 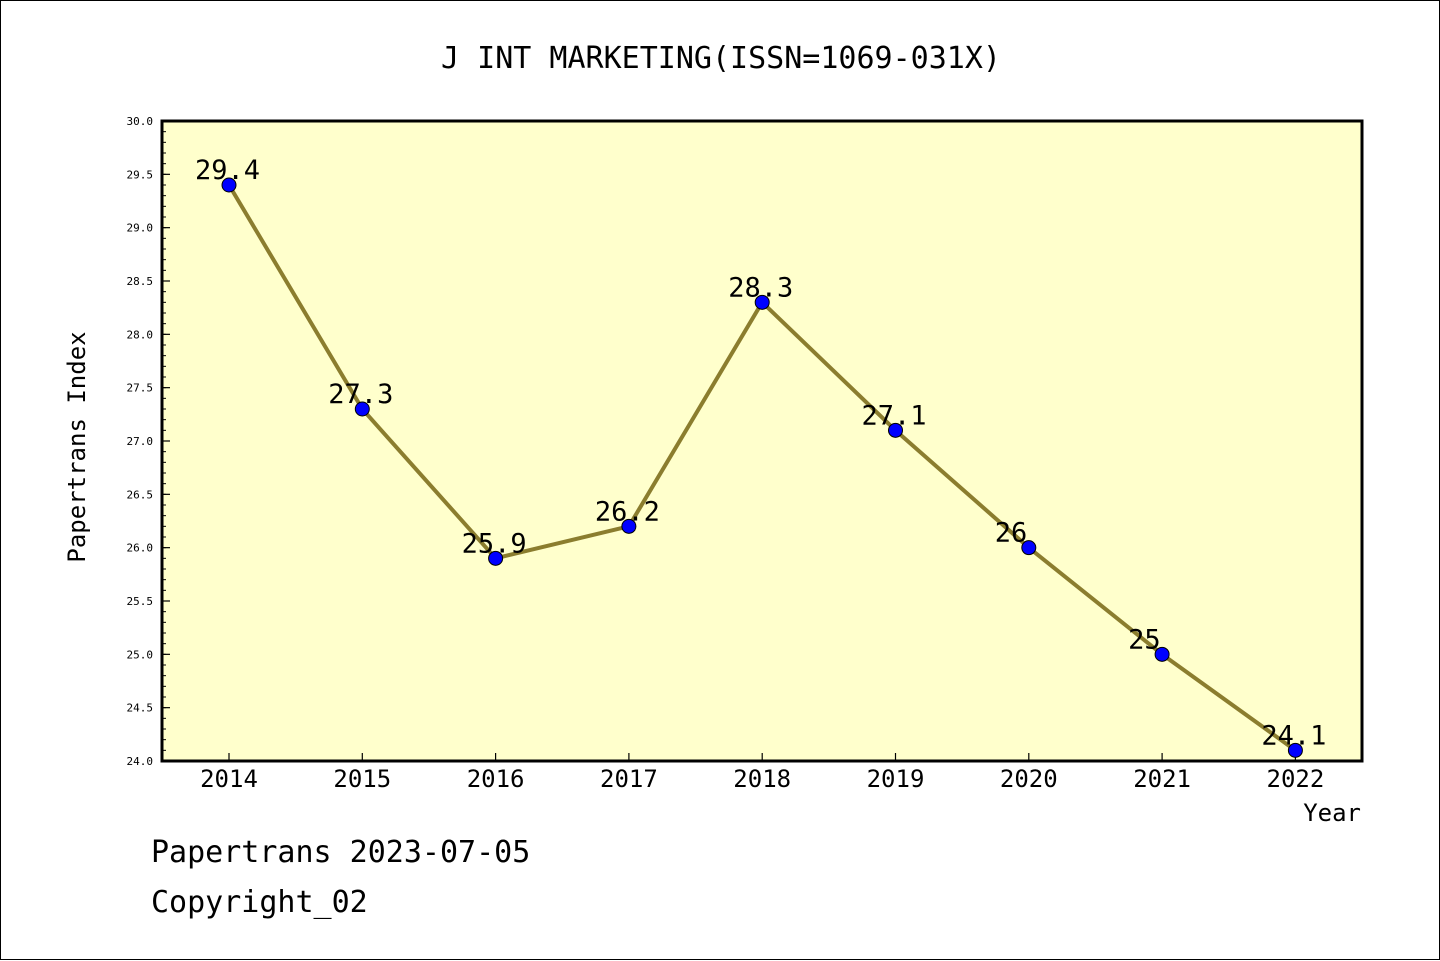 I want to click on chart-title: J INT MARKETING(ISSN=1069-031X), so click(x=721, y=58).